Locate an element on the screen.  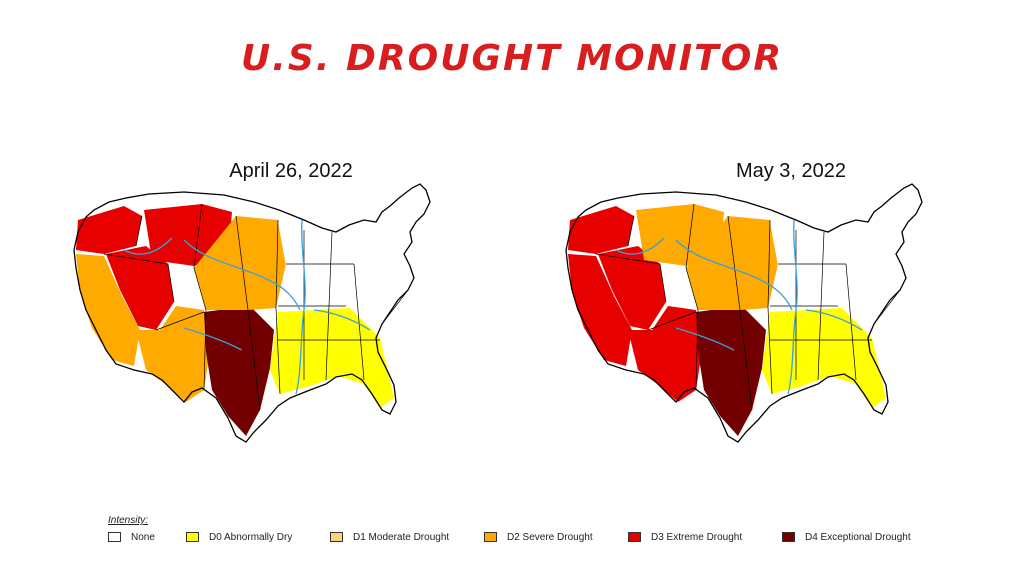
legend-swatch-d4 is located at coordinates (788, 537).